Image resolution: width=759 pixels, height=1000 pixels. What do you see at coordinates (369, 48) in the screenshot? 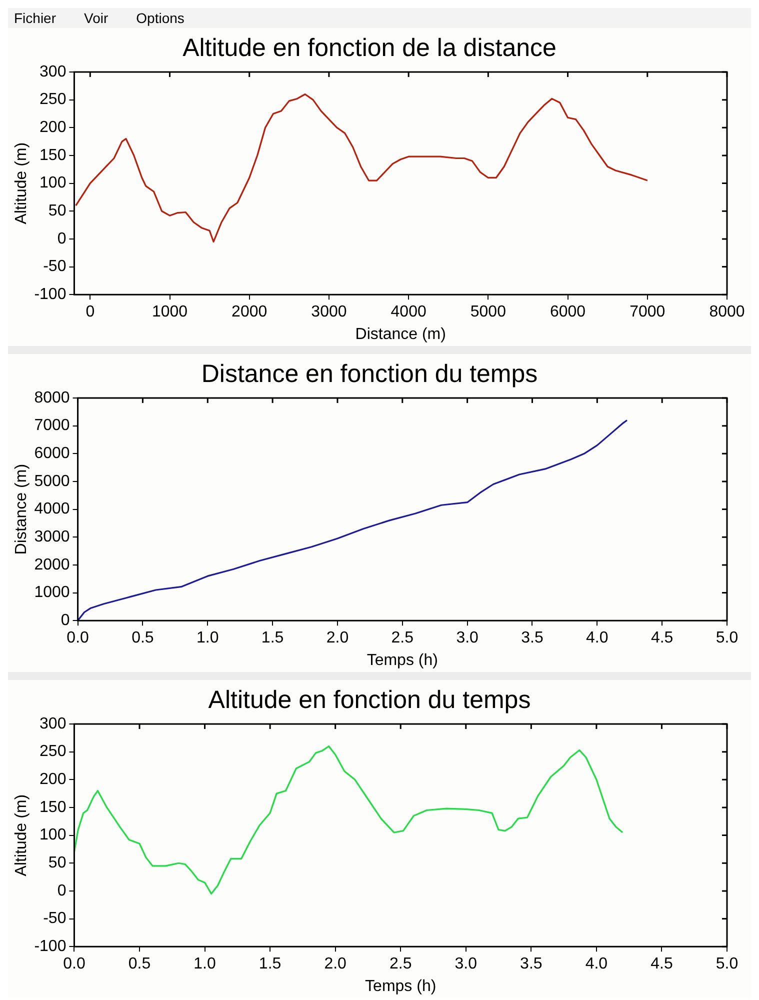
I see `chart-title: Altitude en fonction de la distance` at bounding box center [369, 48].